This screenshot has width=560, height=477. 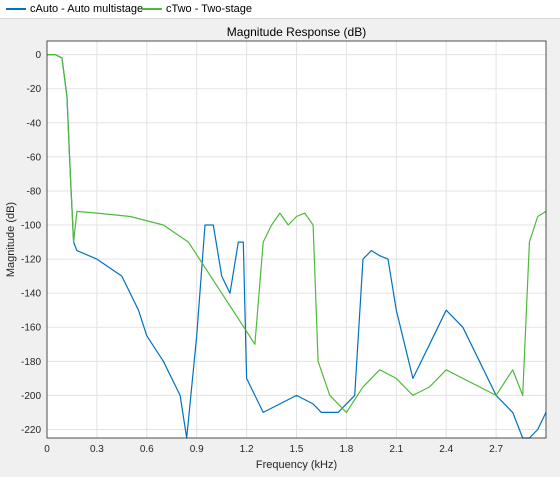 I want to click on y-tick-label: -60, so click(x=34, y=157).